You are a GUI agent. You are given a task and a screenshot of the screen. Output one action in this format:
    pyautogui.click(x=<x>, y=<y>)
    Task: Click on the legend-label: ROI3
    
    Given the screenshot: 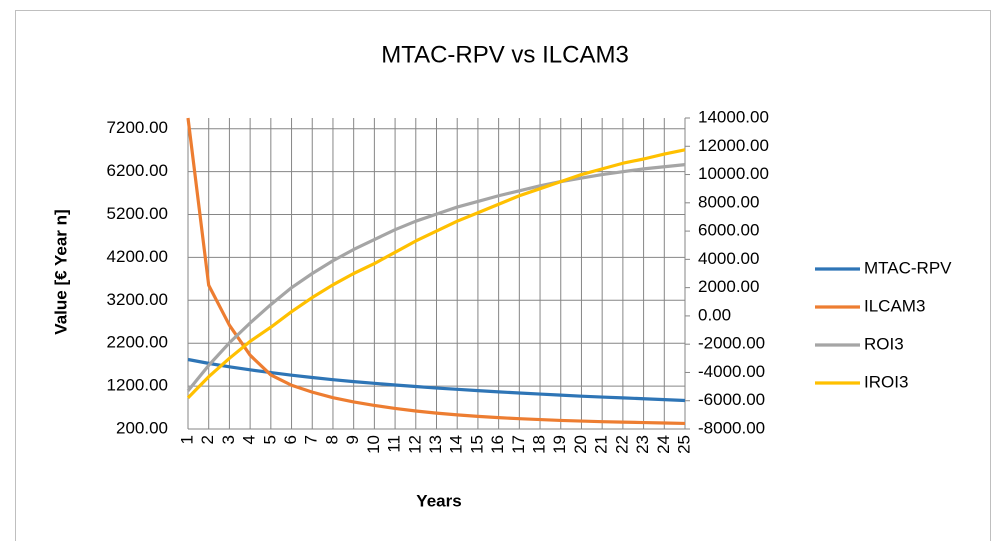 What is the action you would take?
    pyautogui.click(x=884, y=343)
    